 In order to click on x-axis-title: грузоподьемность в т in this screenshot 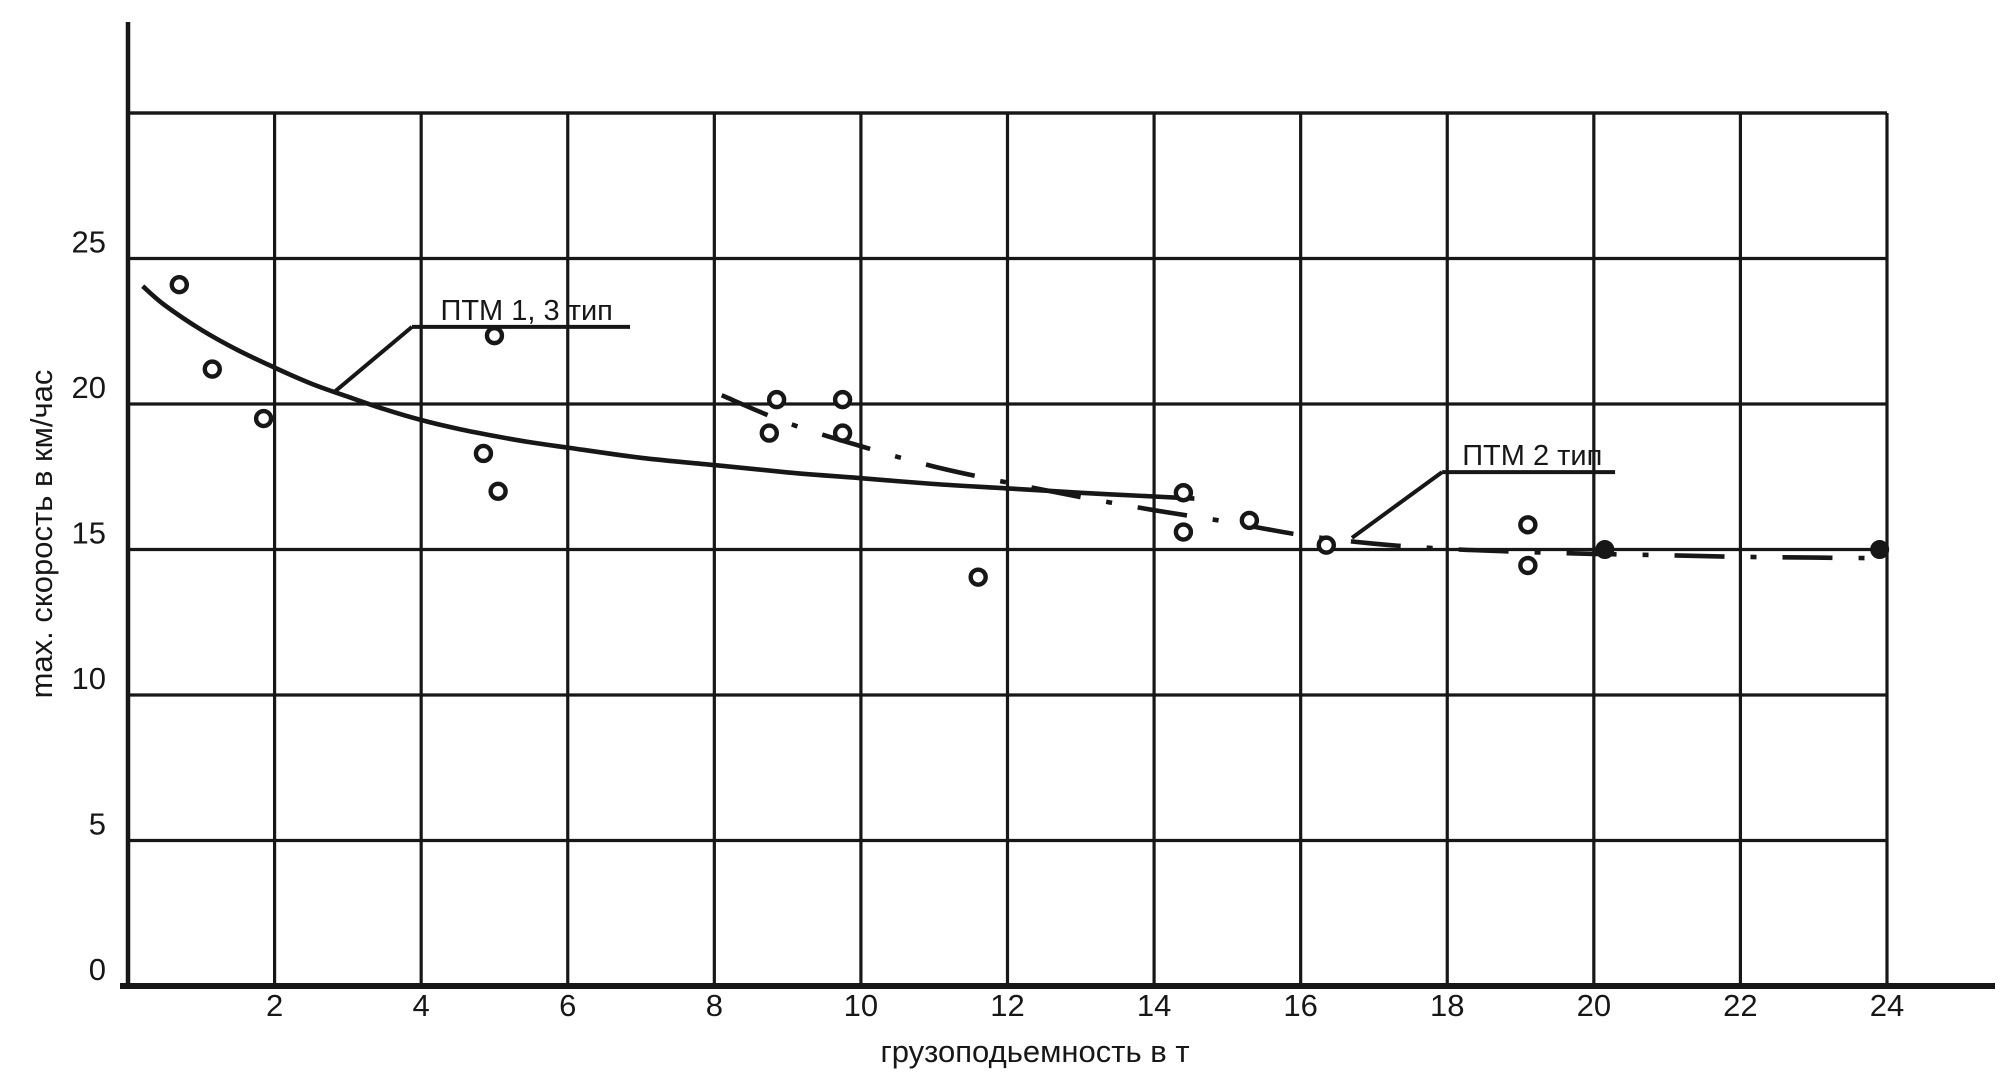, I will do `click(1034, 1051)`.